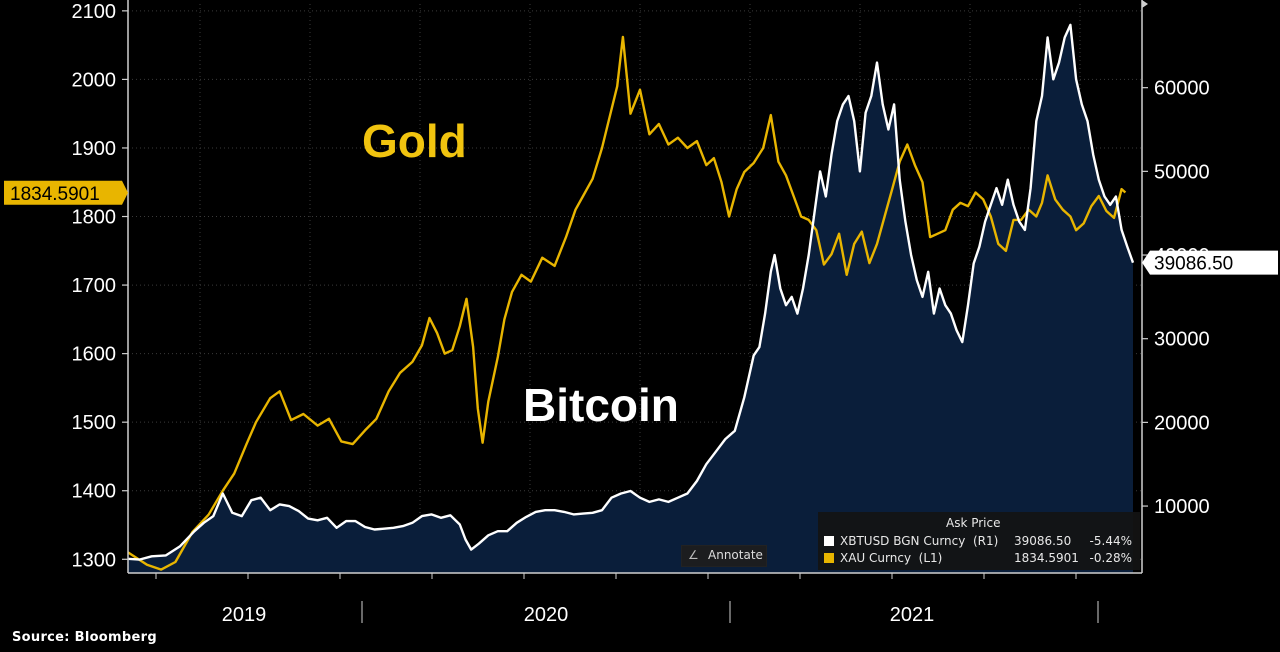 This screenshot has width=1280, height=652. Describe the element at coordinates (84, 637) in the screenshot. I see `source-label: Source: Bloomberg` at that location.